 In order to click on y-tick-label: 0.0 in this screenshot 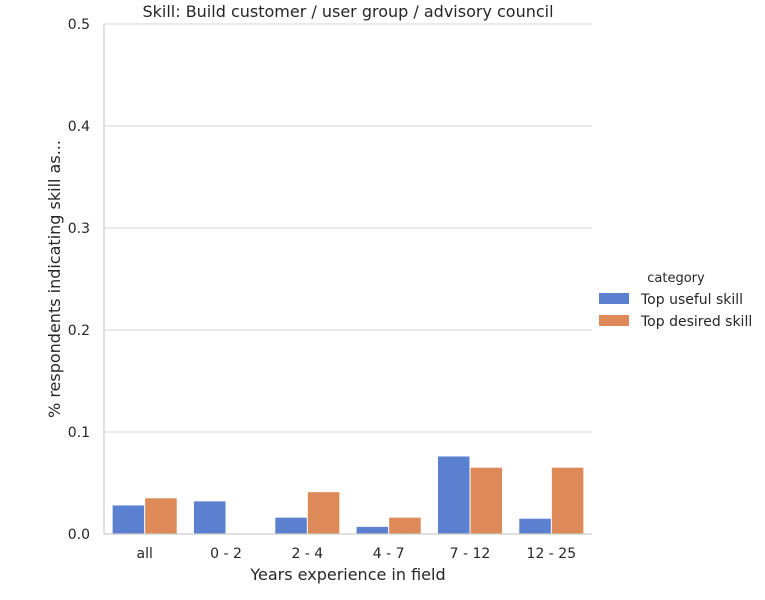, I will do `click(79, 535)`.